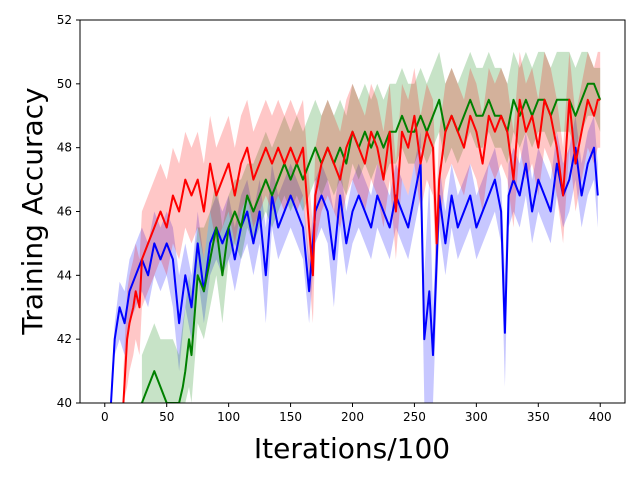 This screenshot has width=640, height=480. Describe the element at coordinates (600, 417) in the screenshot. I see `x-tick-label: 400` at that location.